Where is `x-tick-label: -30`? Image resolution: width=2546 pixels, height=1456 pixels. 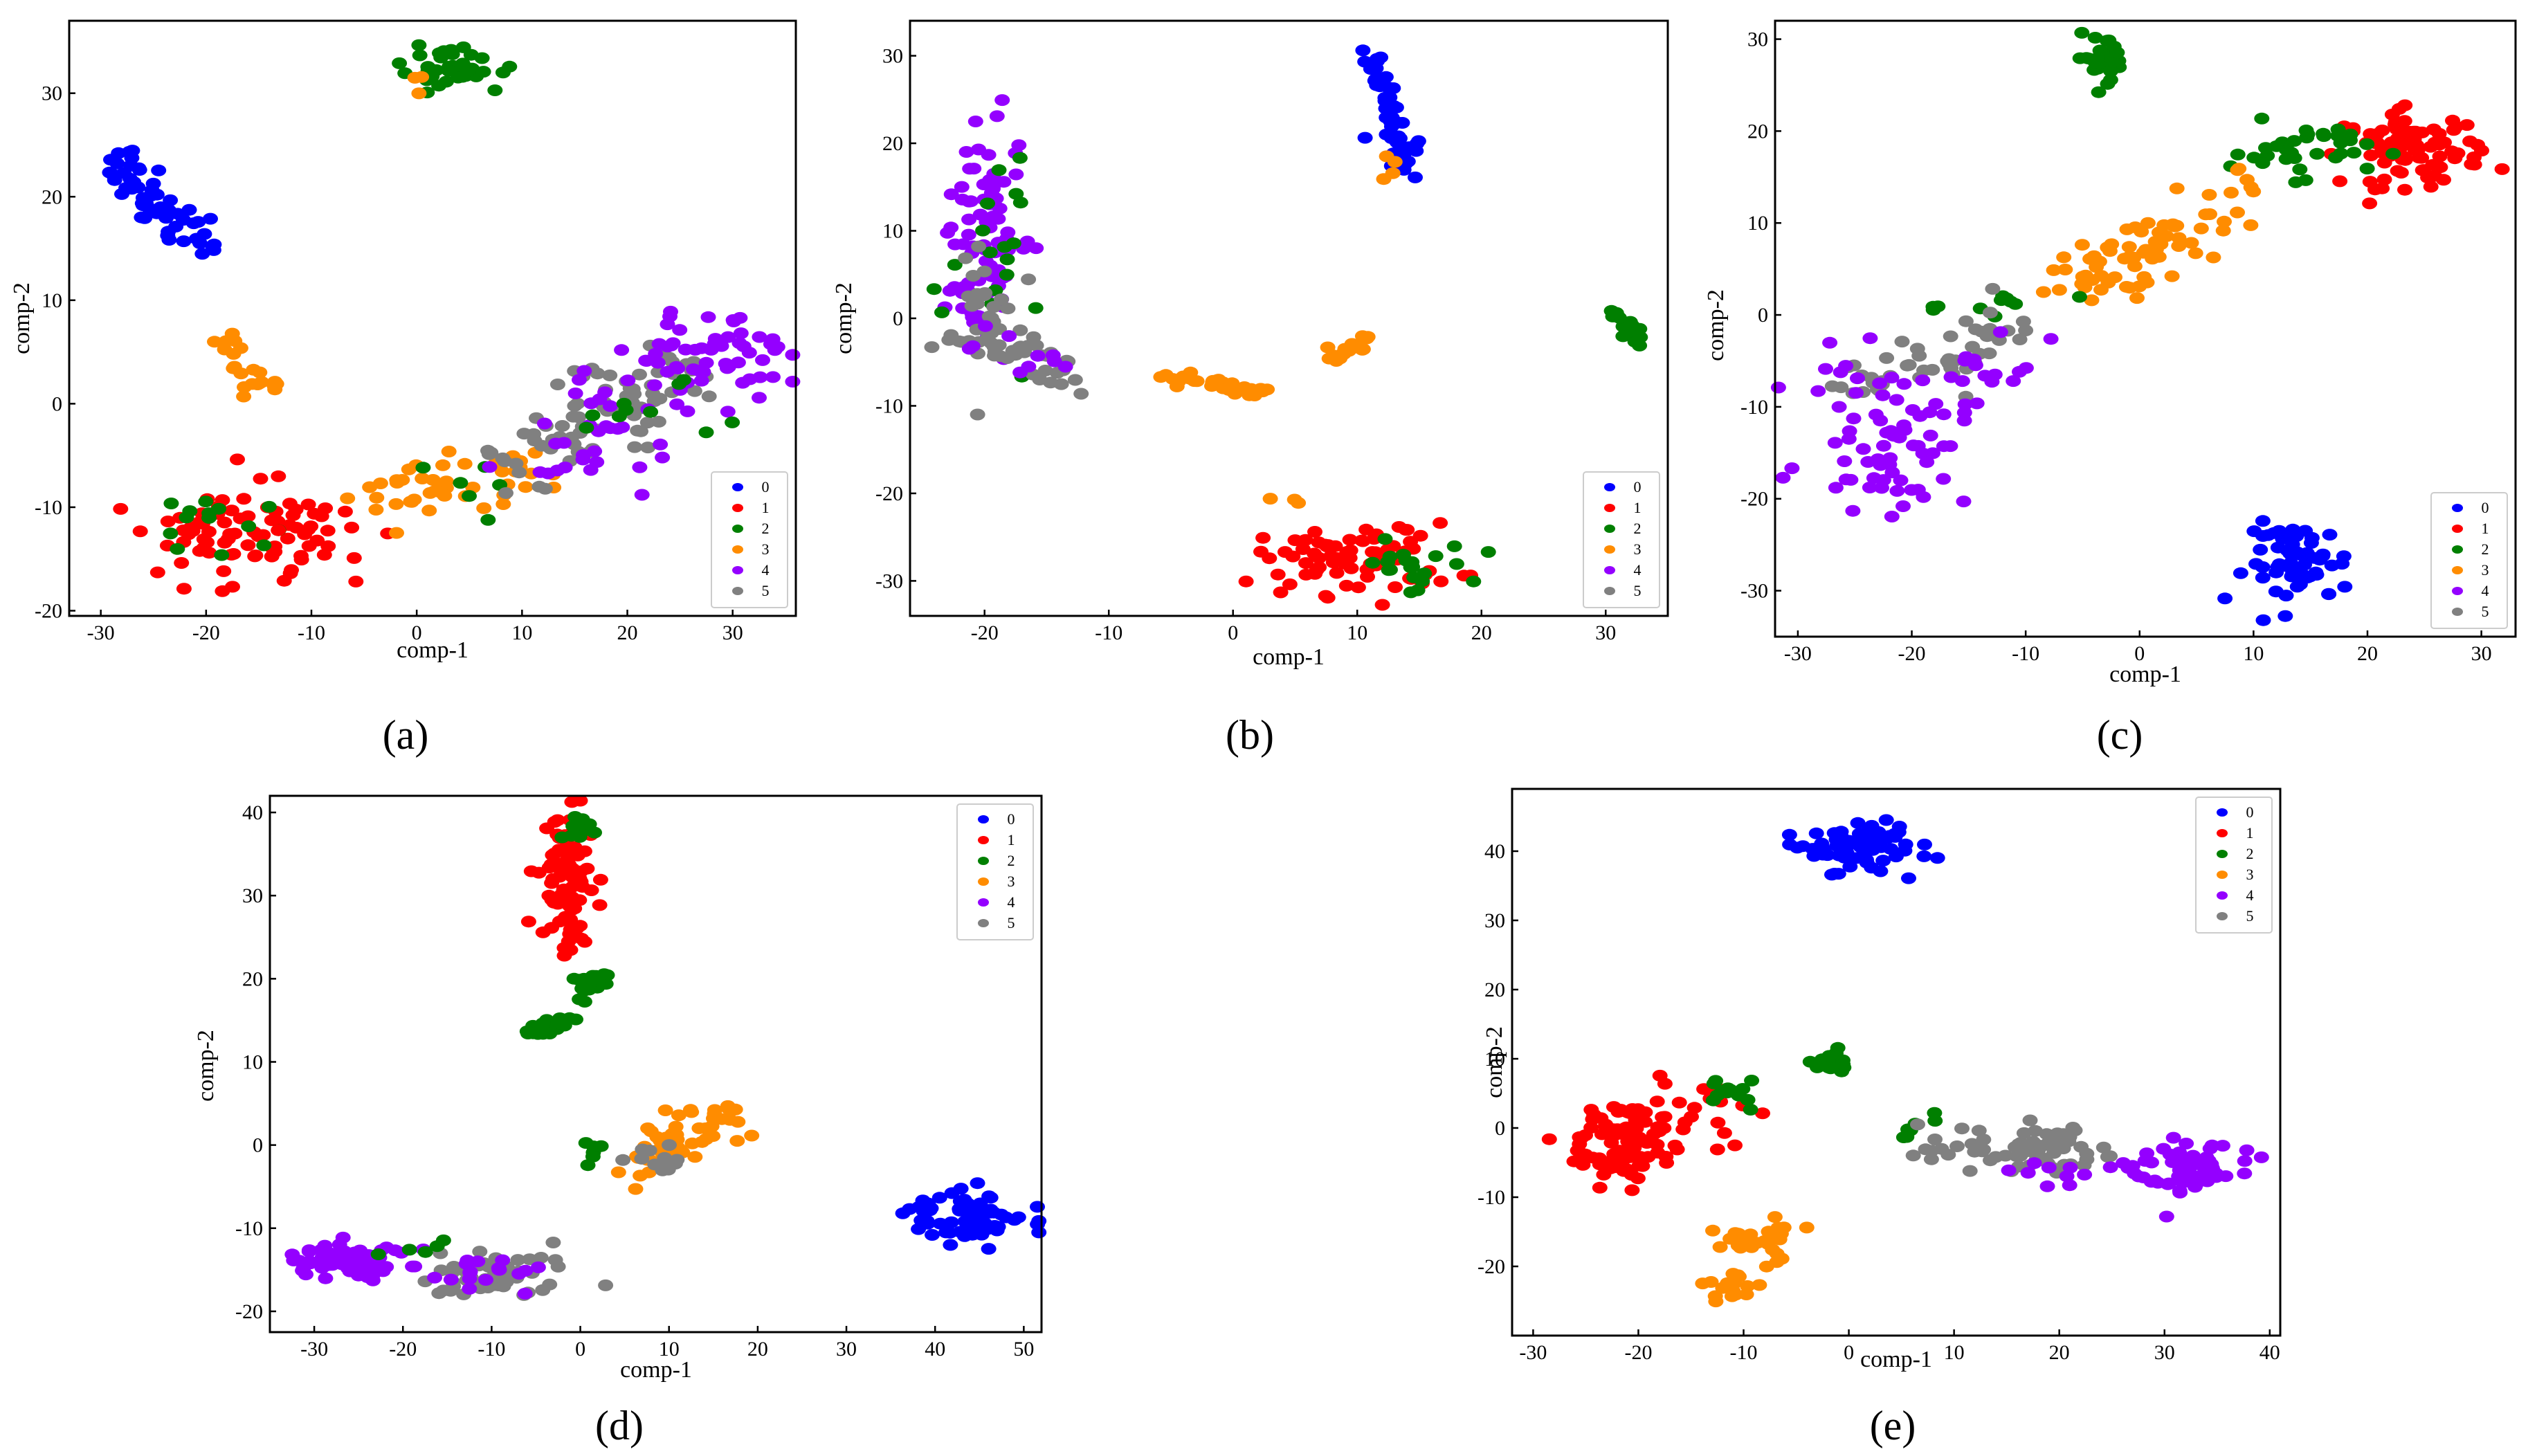
x-tick-label: -30 is located at coordinates (314, 1349).